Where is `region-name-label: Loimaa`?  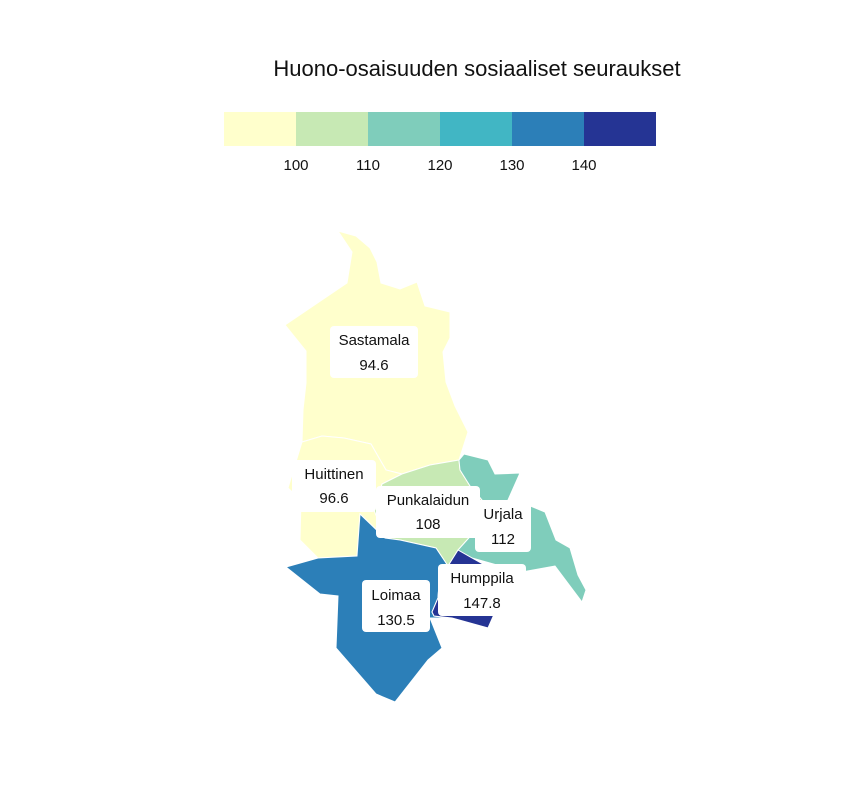 region-name-label: Loimaa is located at coordinates (396, 595).